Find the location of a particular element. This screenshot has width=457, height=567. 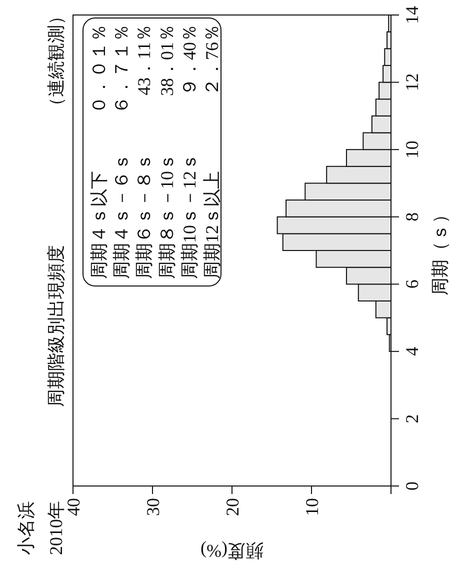

text: 周期階級別出現頻度 is located at coordinates (56, 326).